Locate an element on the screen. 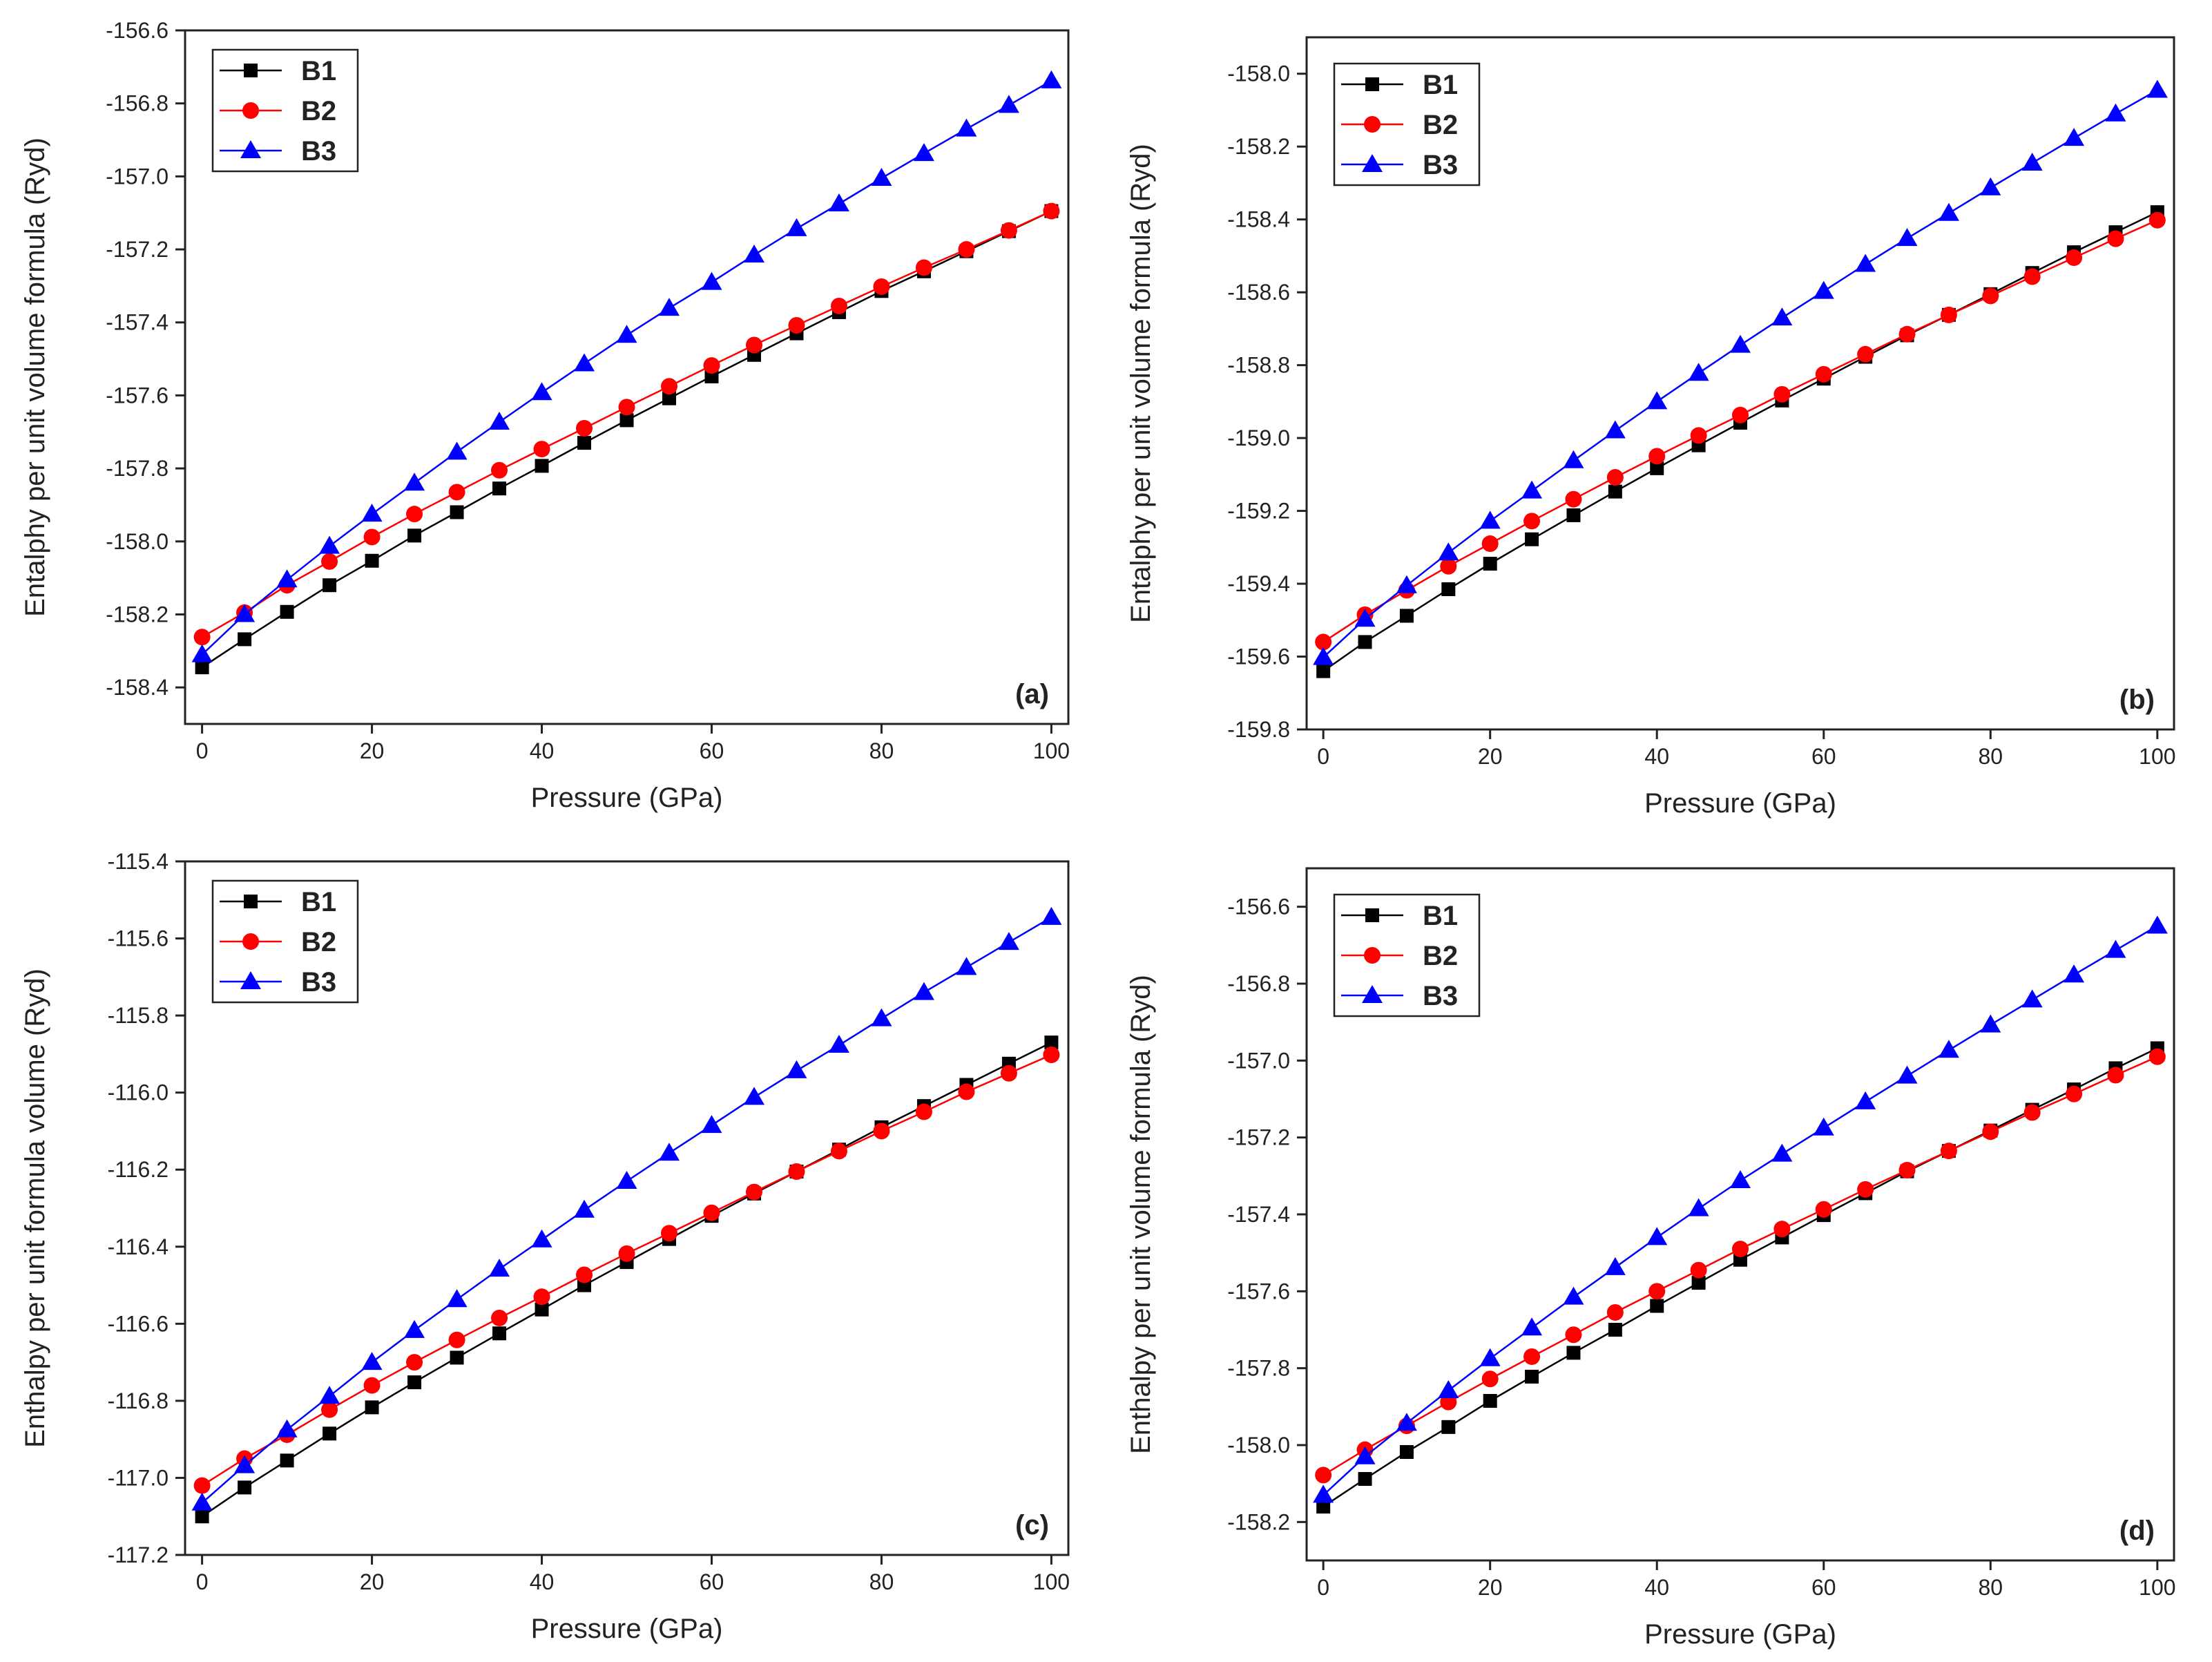  y-tick-label-c-8: -115.6 is located at coordinates (138, 938).